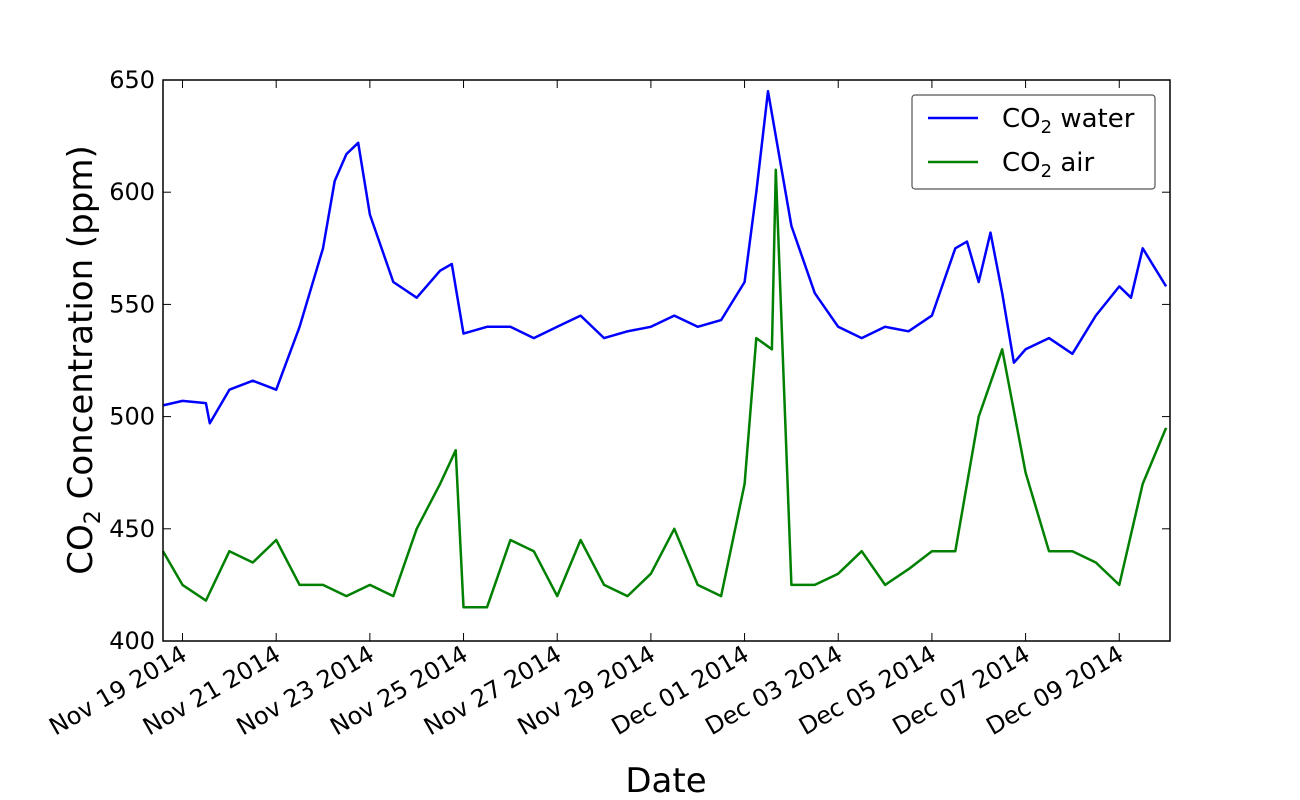 The image size is (1300, 800). What do you see at coordinates (81, 549) in the screenshot?
I see `y-axis-label-main: CO` at bounding box center [81, 549].